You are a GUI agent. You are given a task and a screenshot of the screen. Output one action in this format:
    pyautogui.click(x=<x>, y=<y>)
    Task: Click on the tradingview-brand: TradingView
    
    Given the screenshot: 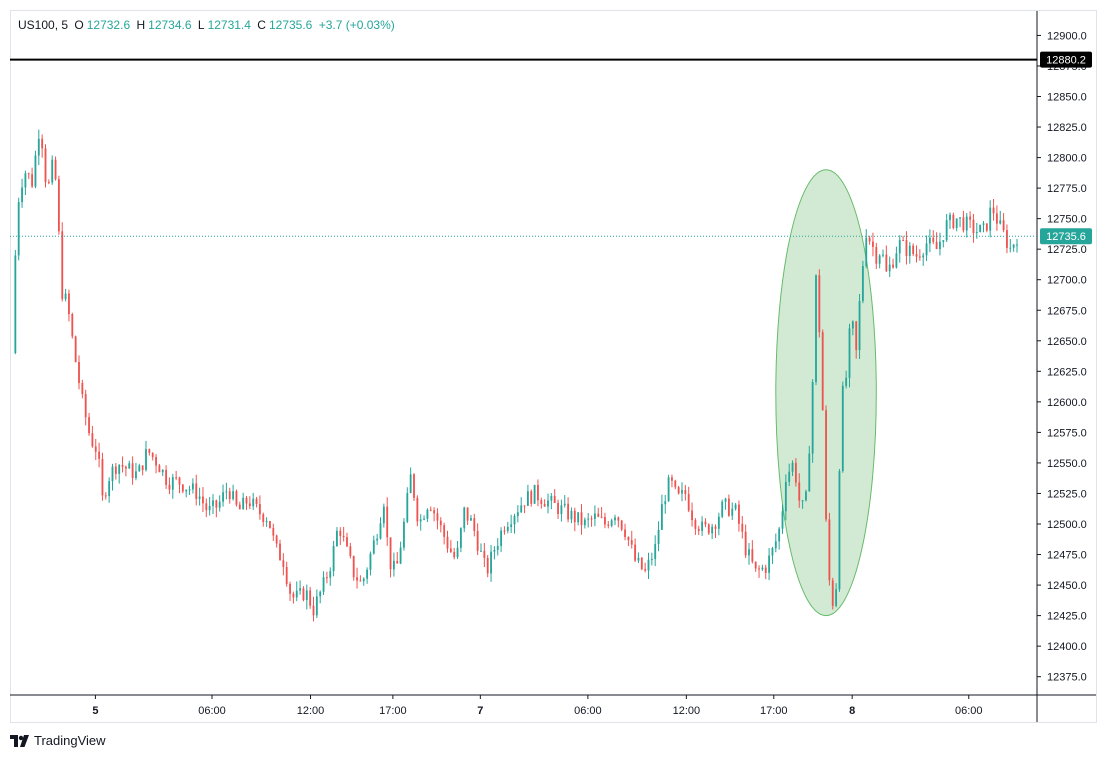 What is the action you would take?
    pyautogui.click(x=58, y=740)
    